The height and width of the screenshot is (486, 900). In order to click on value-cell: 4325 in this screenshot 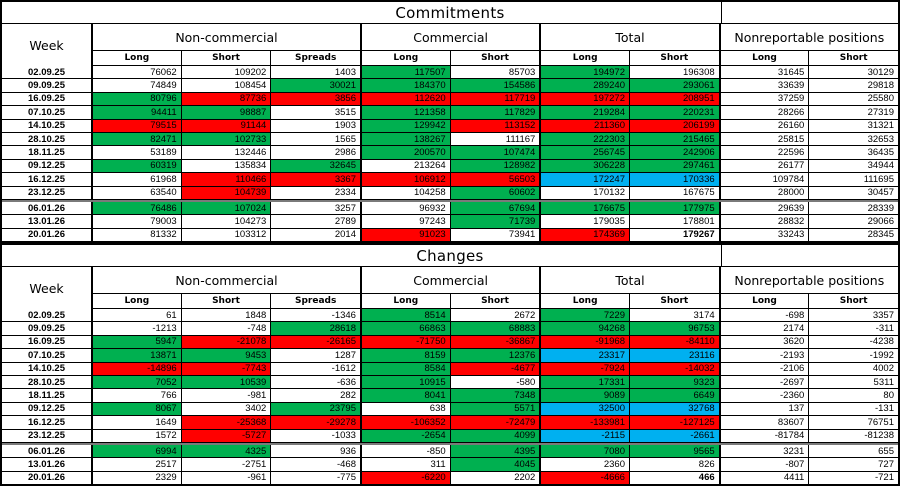, I will do `click(225, 451)`.